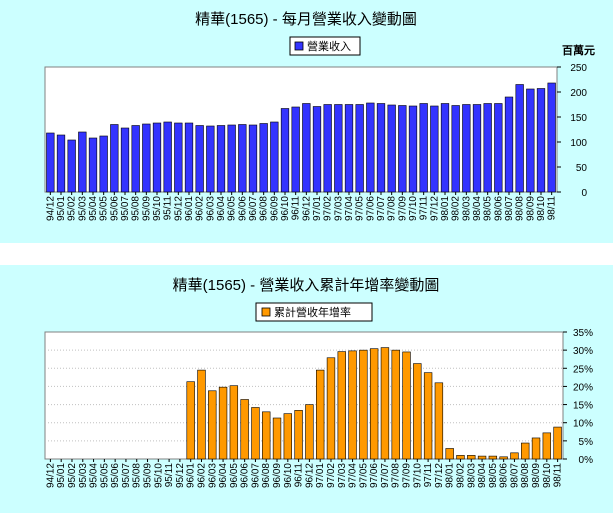  Describe the element at coordinates (136, 208) in the screenshot. I see `x-tick-label: 95/08` at that location.